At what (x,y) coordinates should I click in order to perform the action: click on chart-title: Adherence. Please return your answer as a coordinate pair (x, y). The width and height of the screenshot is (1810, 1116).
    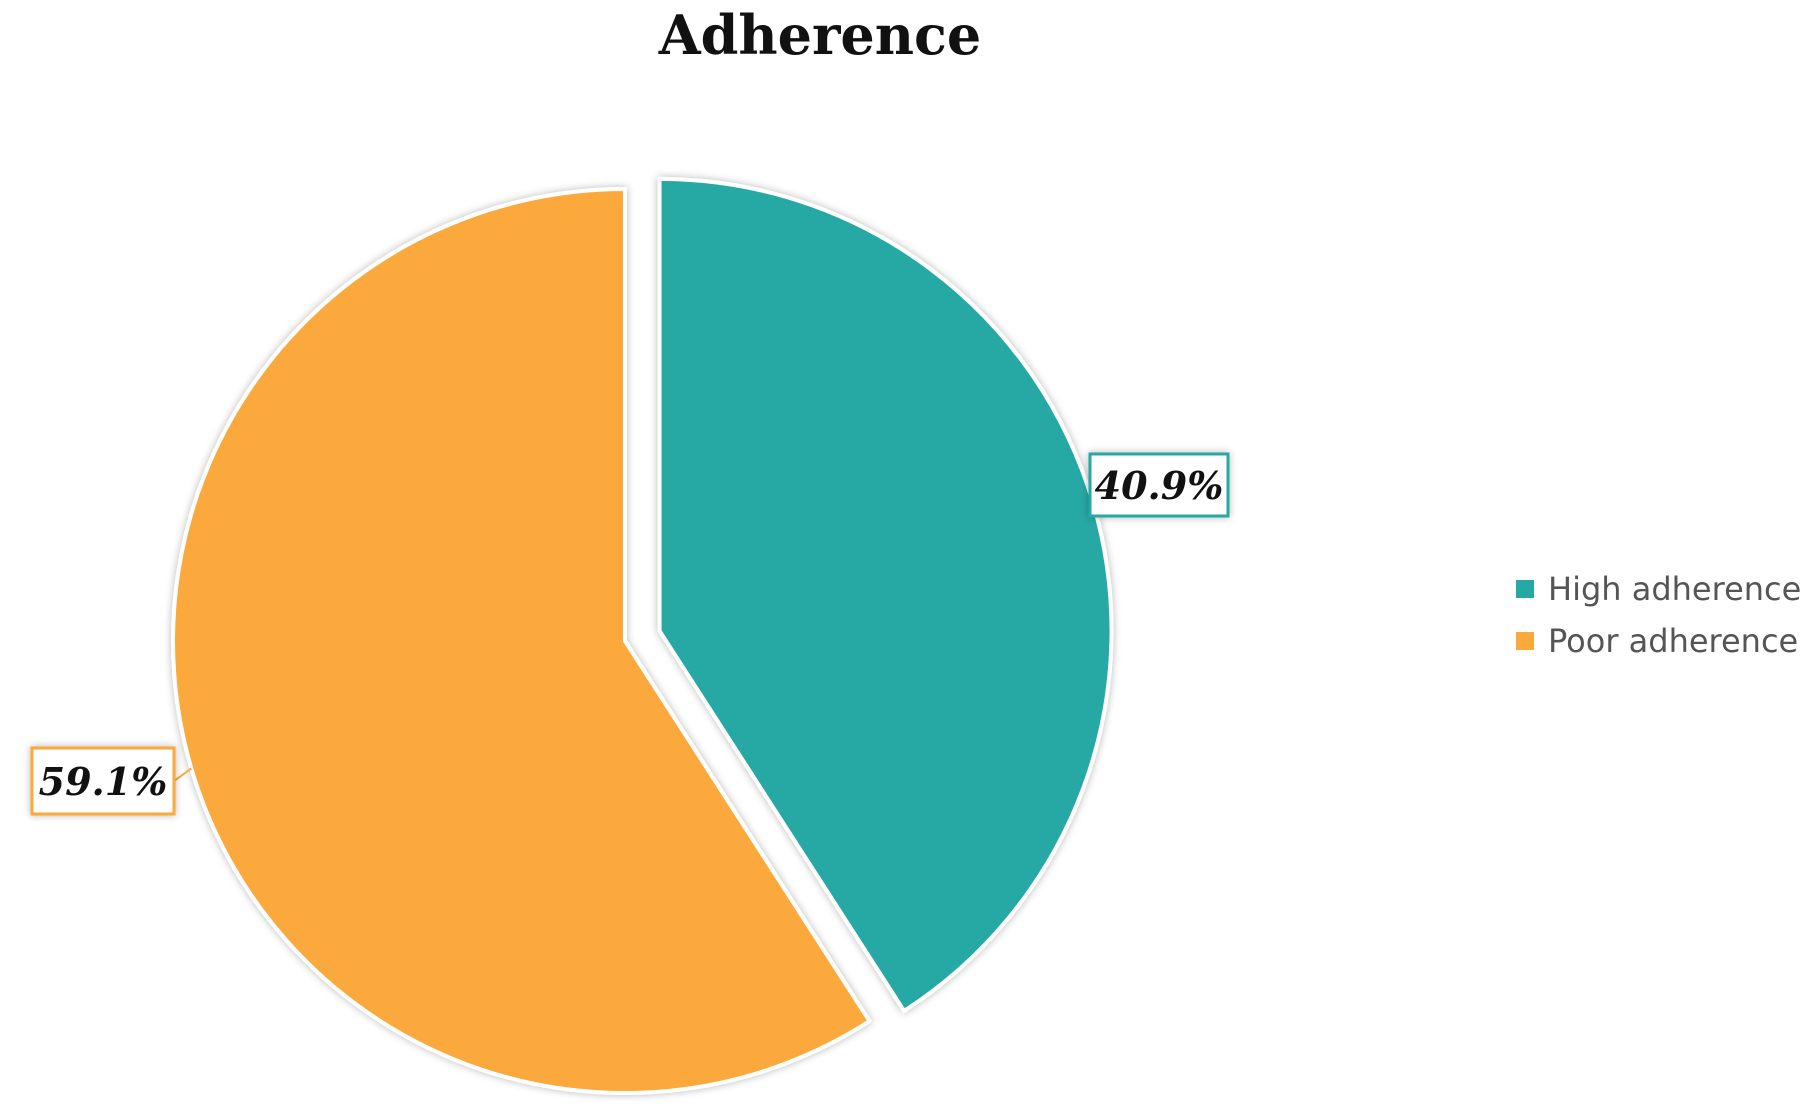
    Looking at the image, I should click on (820, 35).